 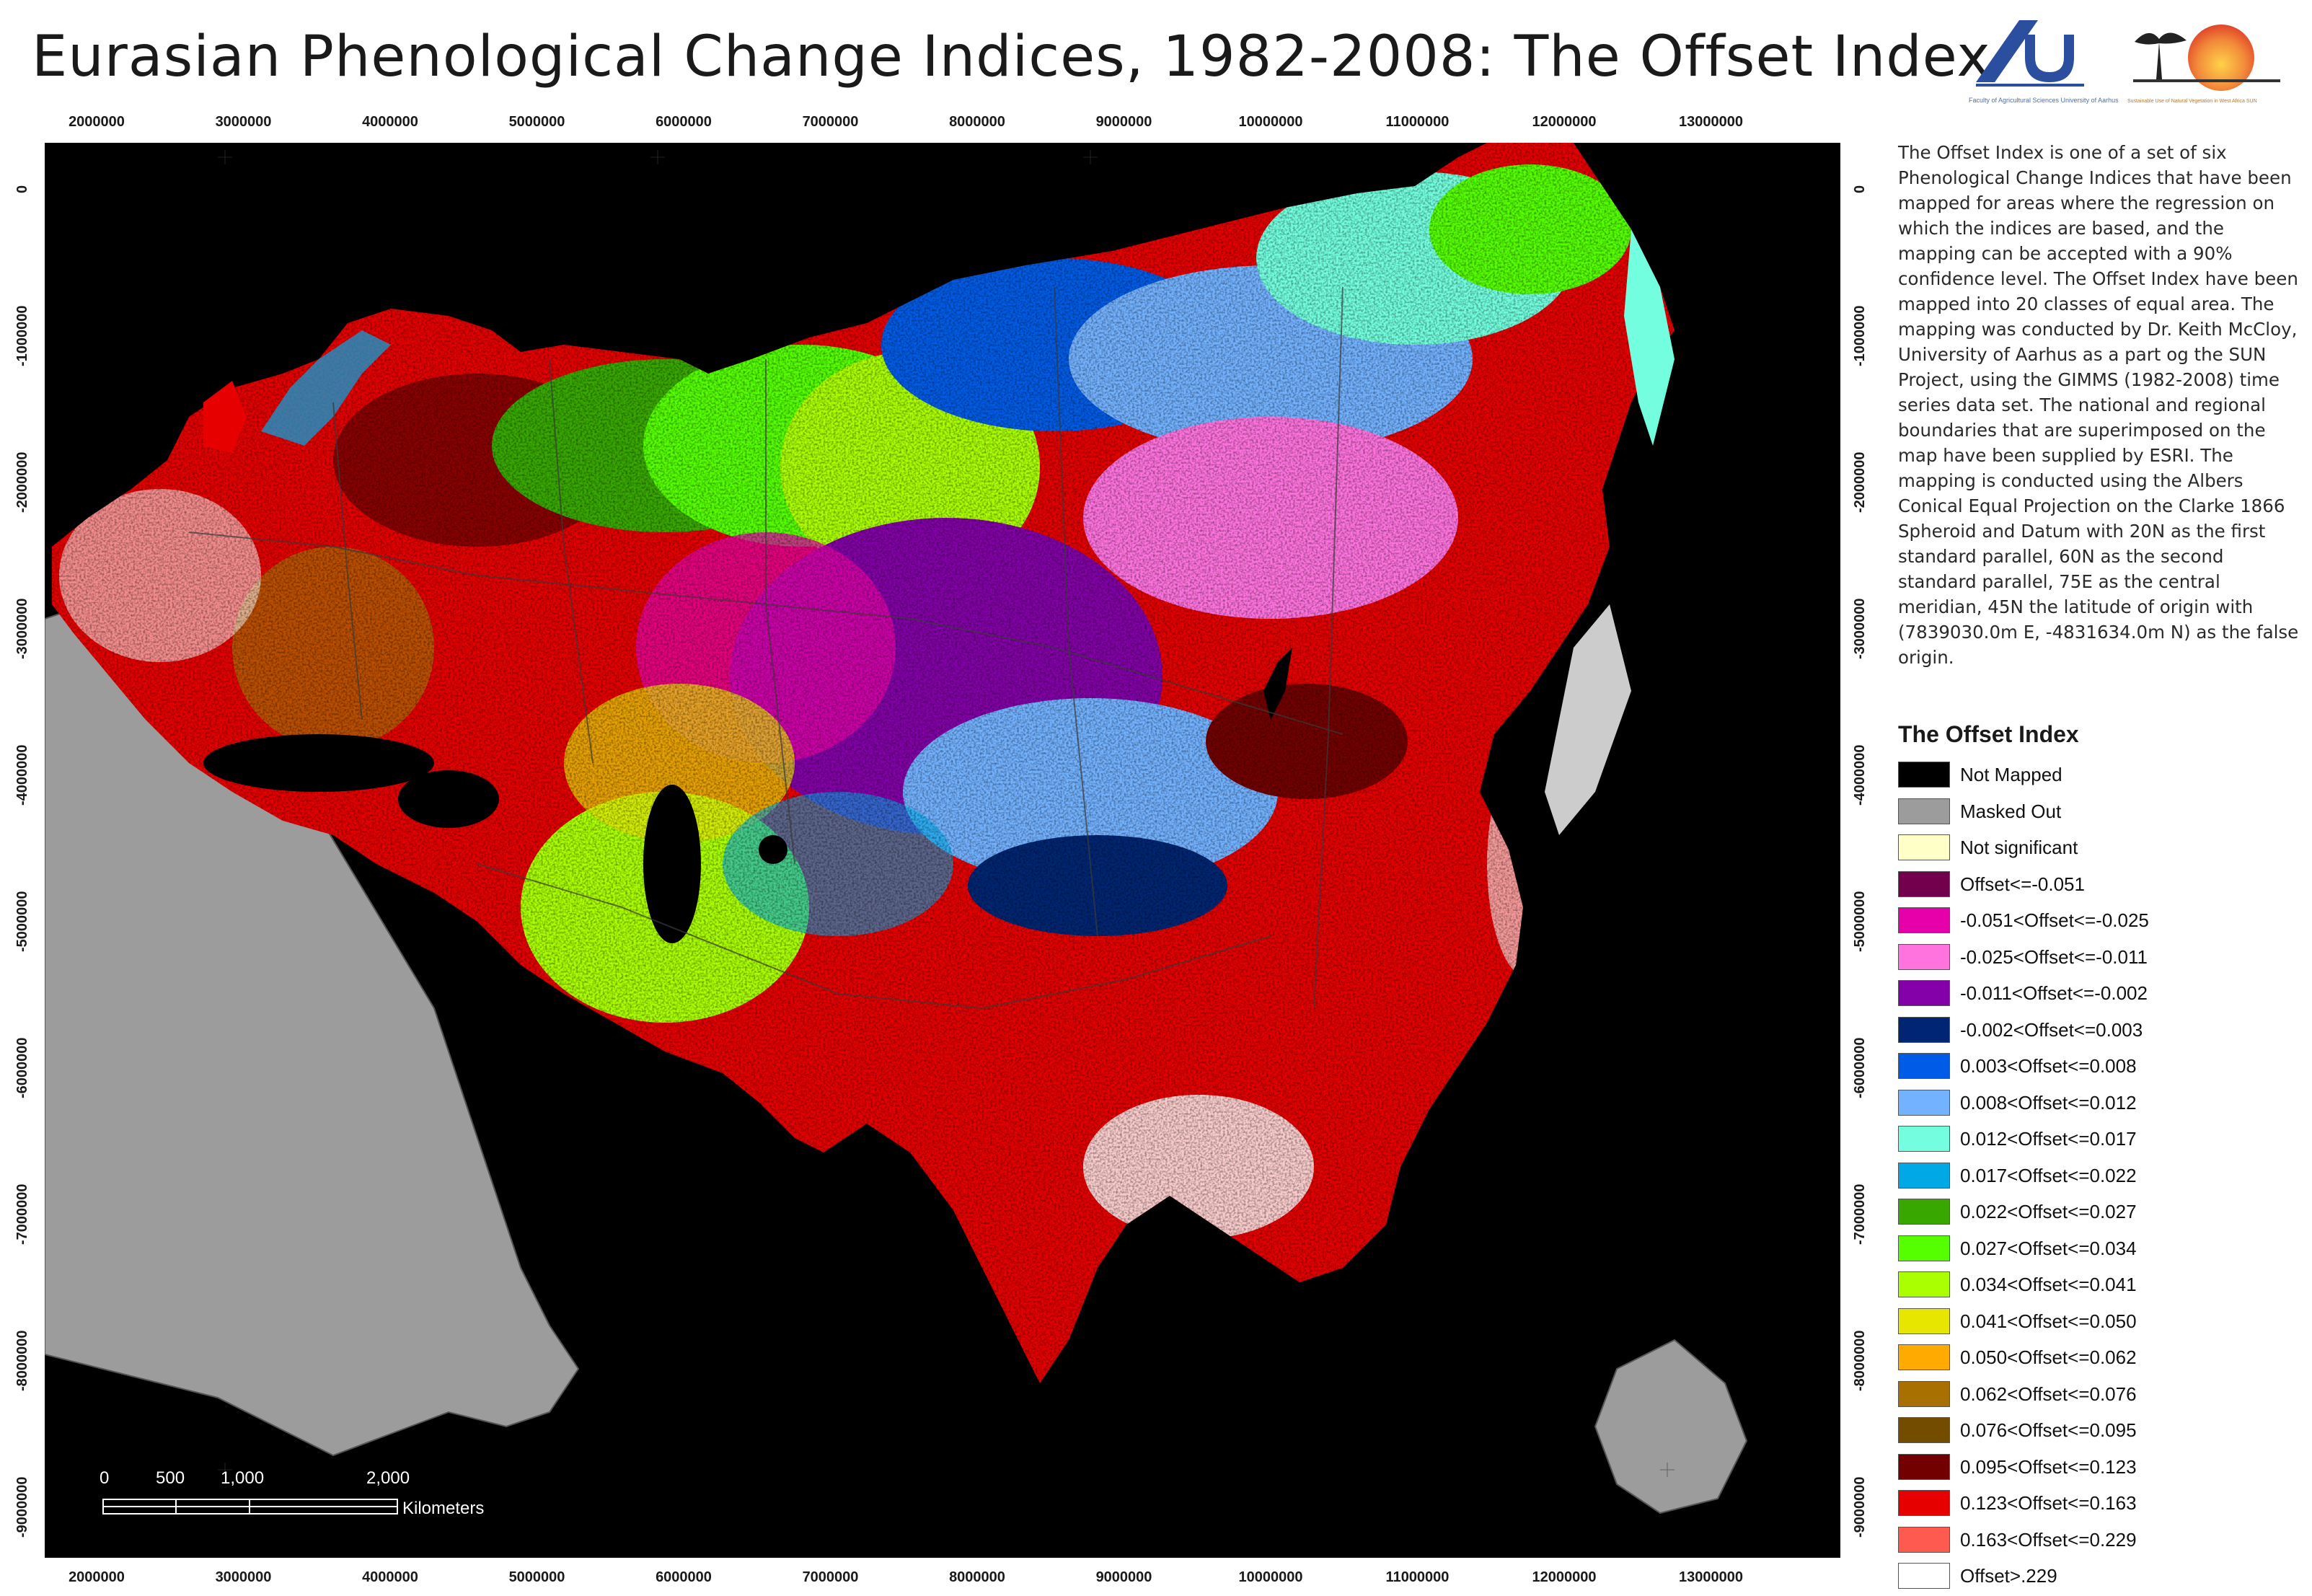 What do you see at coordinates (2054, 956) in the screenshot?
I see `legend-label: -0.025<Offset<=-0.011` at bounding box center [2054, 956].